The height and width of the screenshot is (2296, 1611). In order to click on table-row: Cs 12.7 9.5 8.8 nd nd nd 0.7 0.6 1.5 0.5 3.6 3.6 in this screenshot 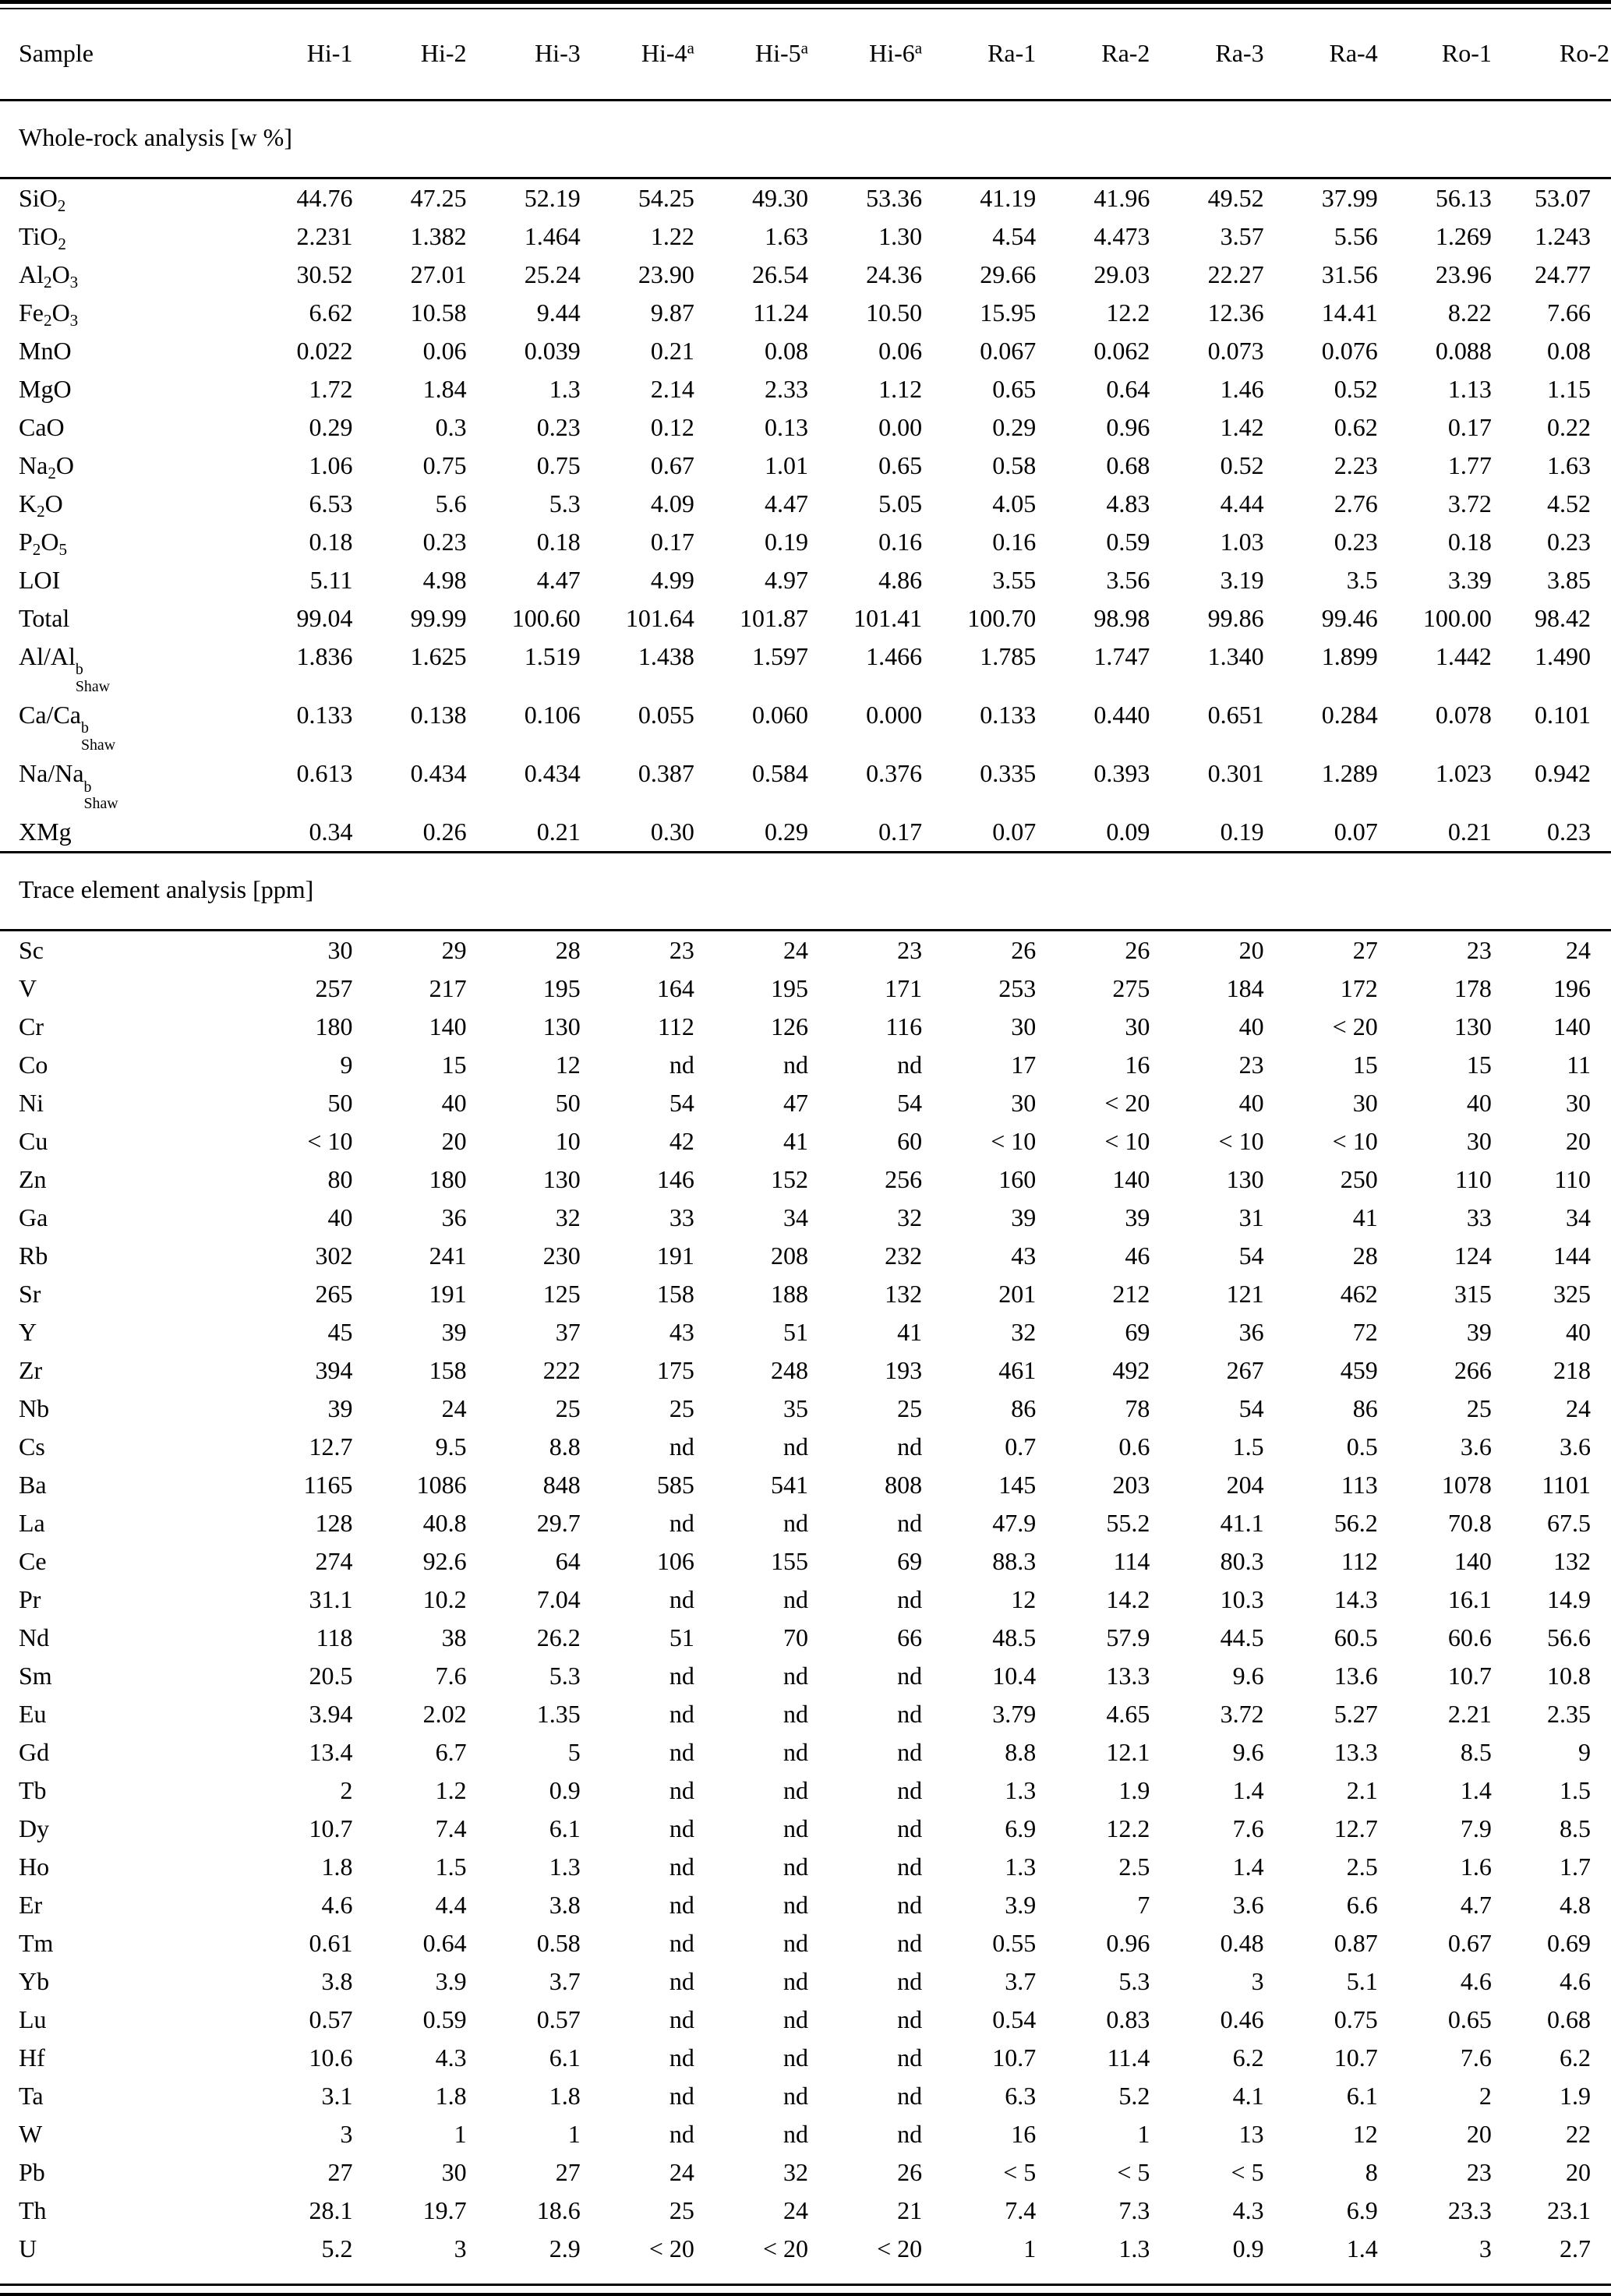, I will do `click(805, 1447)`.